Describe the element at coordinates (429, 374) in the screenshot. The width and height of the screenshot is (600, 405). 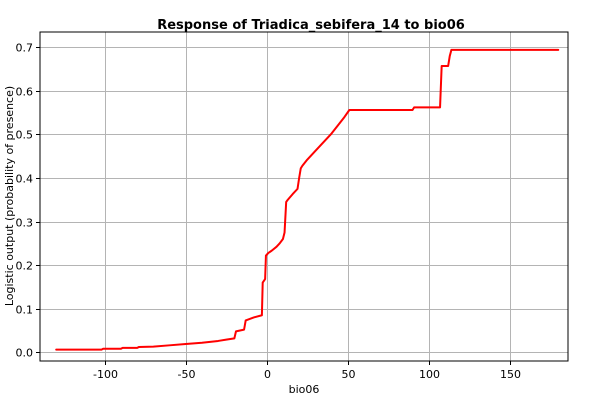
I see `x-tick-label: 100` at that location.